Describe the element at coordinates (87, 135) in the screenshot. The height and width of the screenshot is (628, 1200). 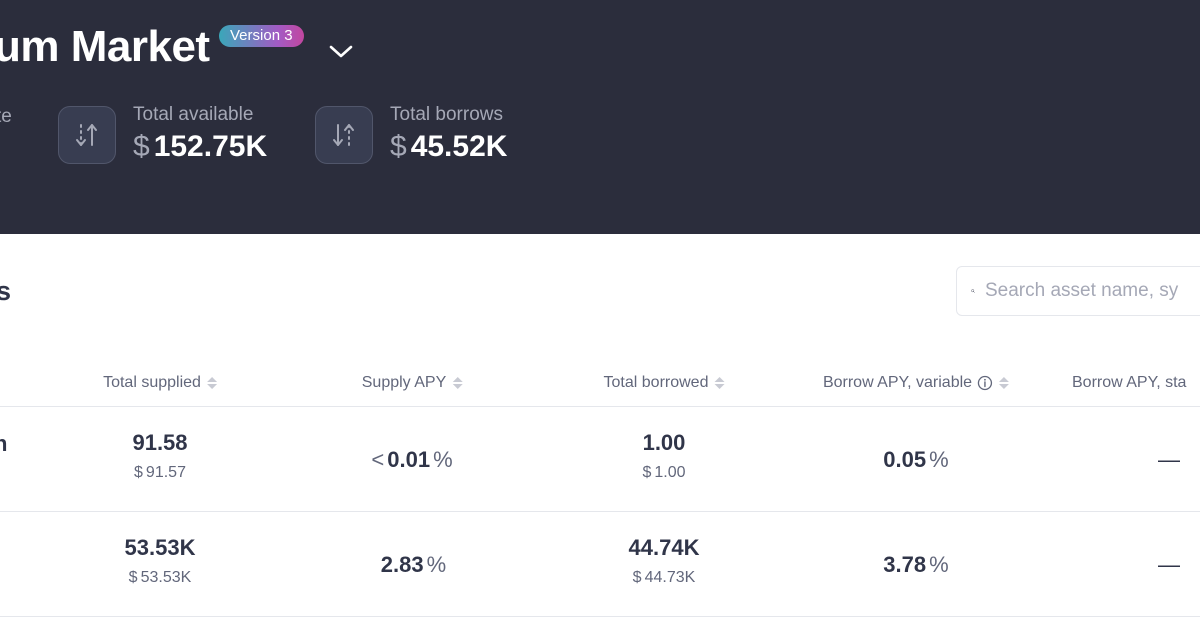
I see `arrows-up-down-icon` at that location.